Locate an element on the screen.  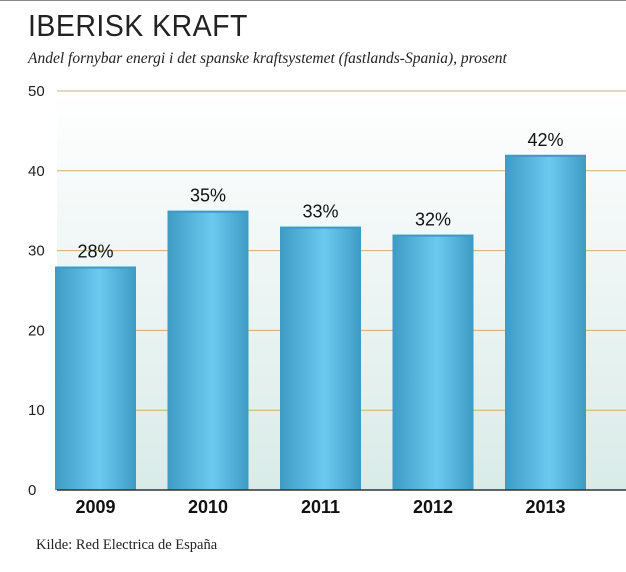
top-rule is located at coordinates (313, 0).